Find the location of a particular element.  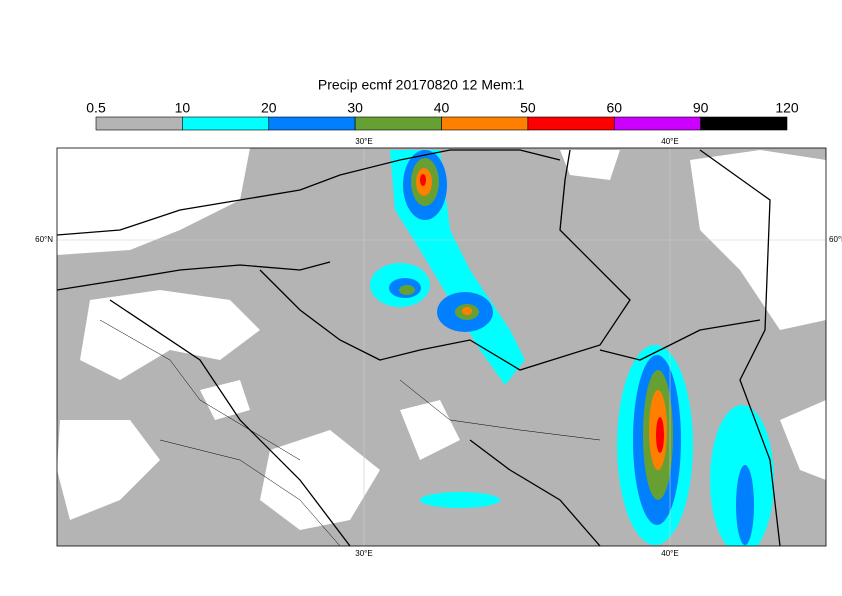

colorbar-label: 50 is located at coordinates (528, 108).